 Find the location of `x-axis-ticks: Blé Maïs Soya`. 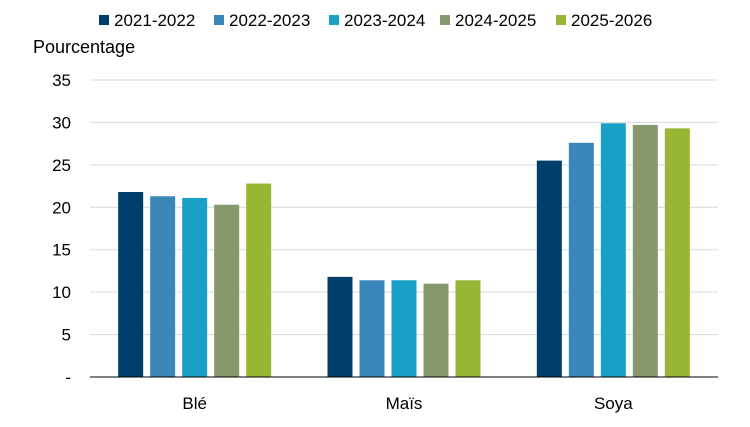

x-axis-ticks: Blé Maïs Soya is located at coordinates (407, 403).